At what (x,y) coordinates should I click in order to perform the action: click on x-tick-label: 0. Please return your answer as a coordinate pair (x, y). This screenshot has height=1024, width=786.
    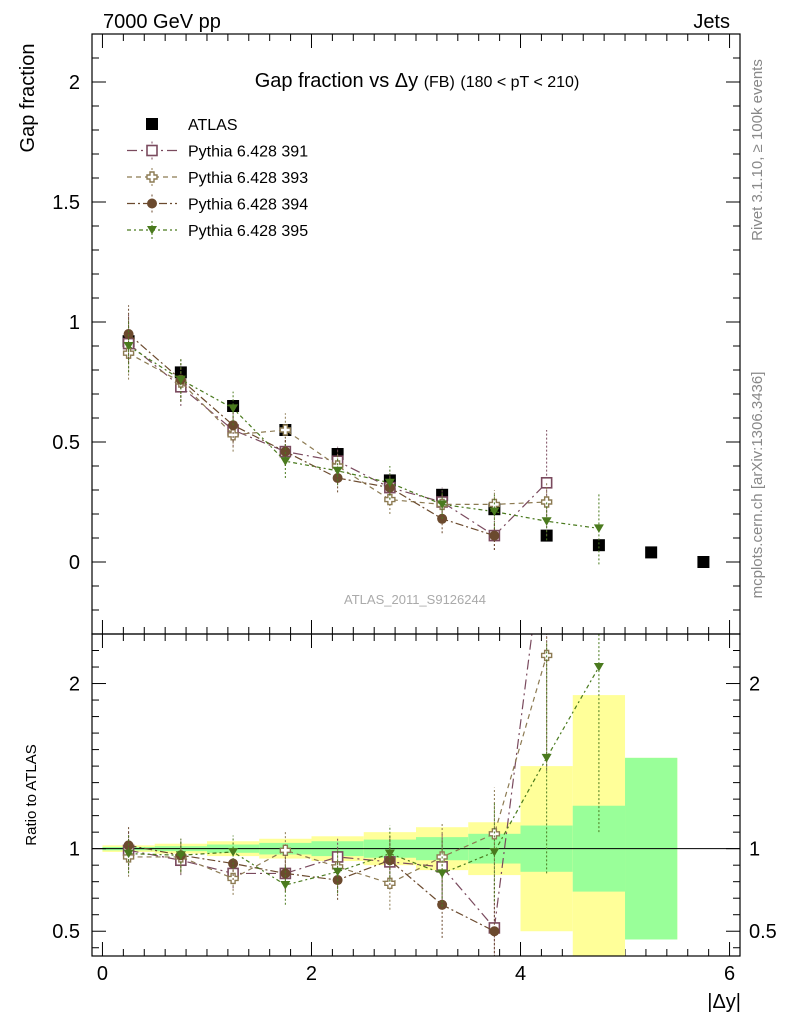
    Looking at the image, I should click on (102, 974).